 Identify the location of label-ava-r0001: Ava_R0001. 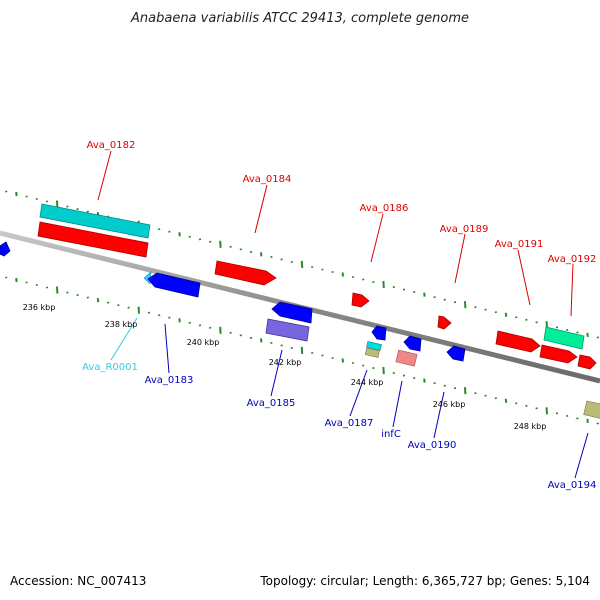
(110, 367).